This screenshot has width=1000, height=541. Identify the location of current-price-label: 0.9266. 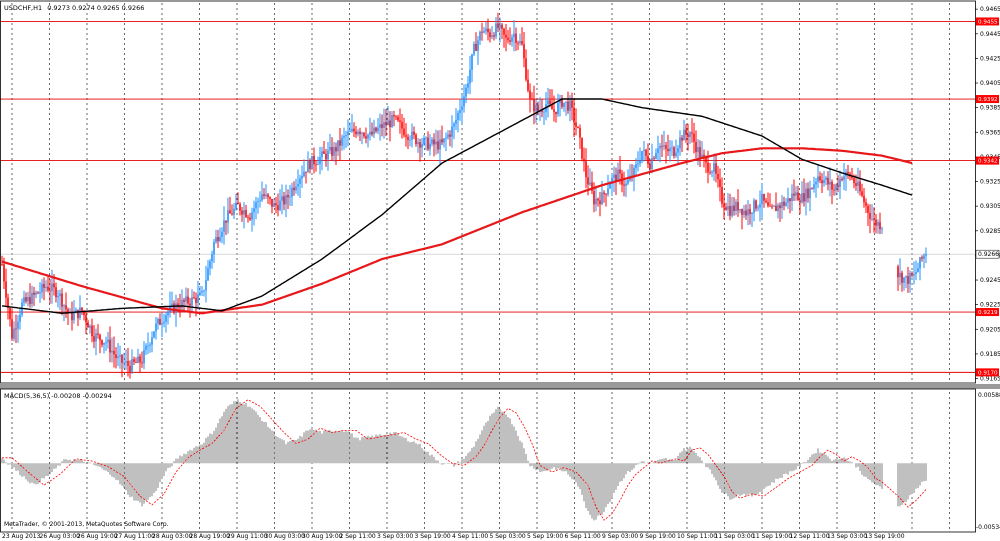
(988, 254).